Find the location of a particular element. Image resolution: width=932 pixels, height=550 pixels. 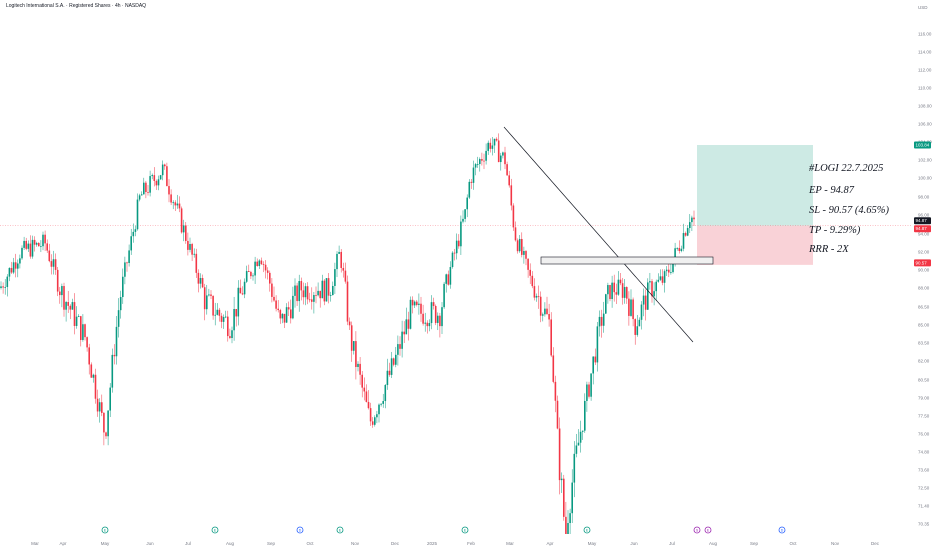

price-tick-label: 98.00 is located at coordinates (924, 197).